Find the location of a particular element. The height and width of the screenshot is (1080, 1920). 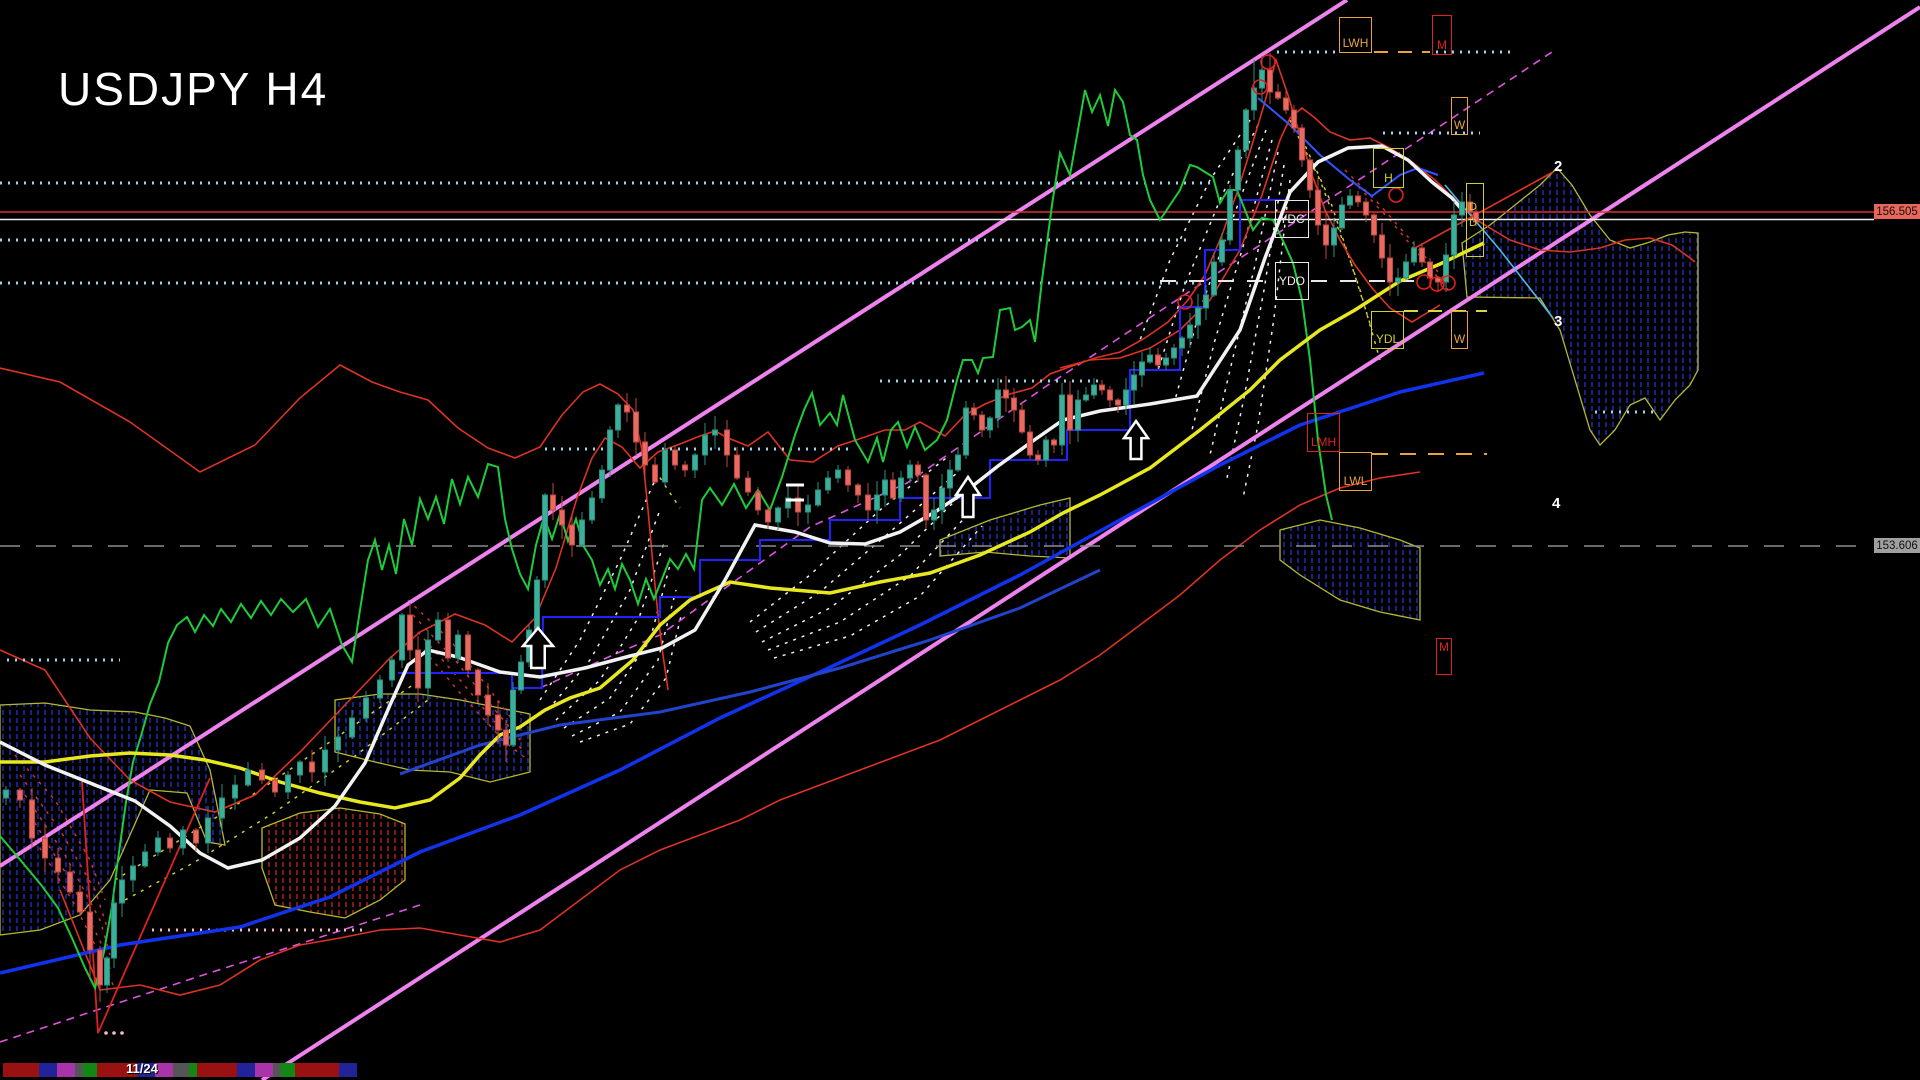

label-d-lower: D is located at coordinates (1473, 223).